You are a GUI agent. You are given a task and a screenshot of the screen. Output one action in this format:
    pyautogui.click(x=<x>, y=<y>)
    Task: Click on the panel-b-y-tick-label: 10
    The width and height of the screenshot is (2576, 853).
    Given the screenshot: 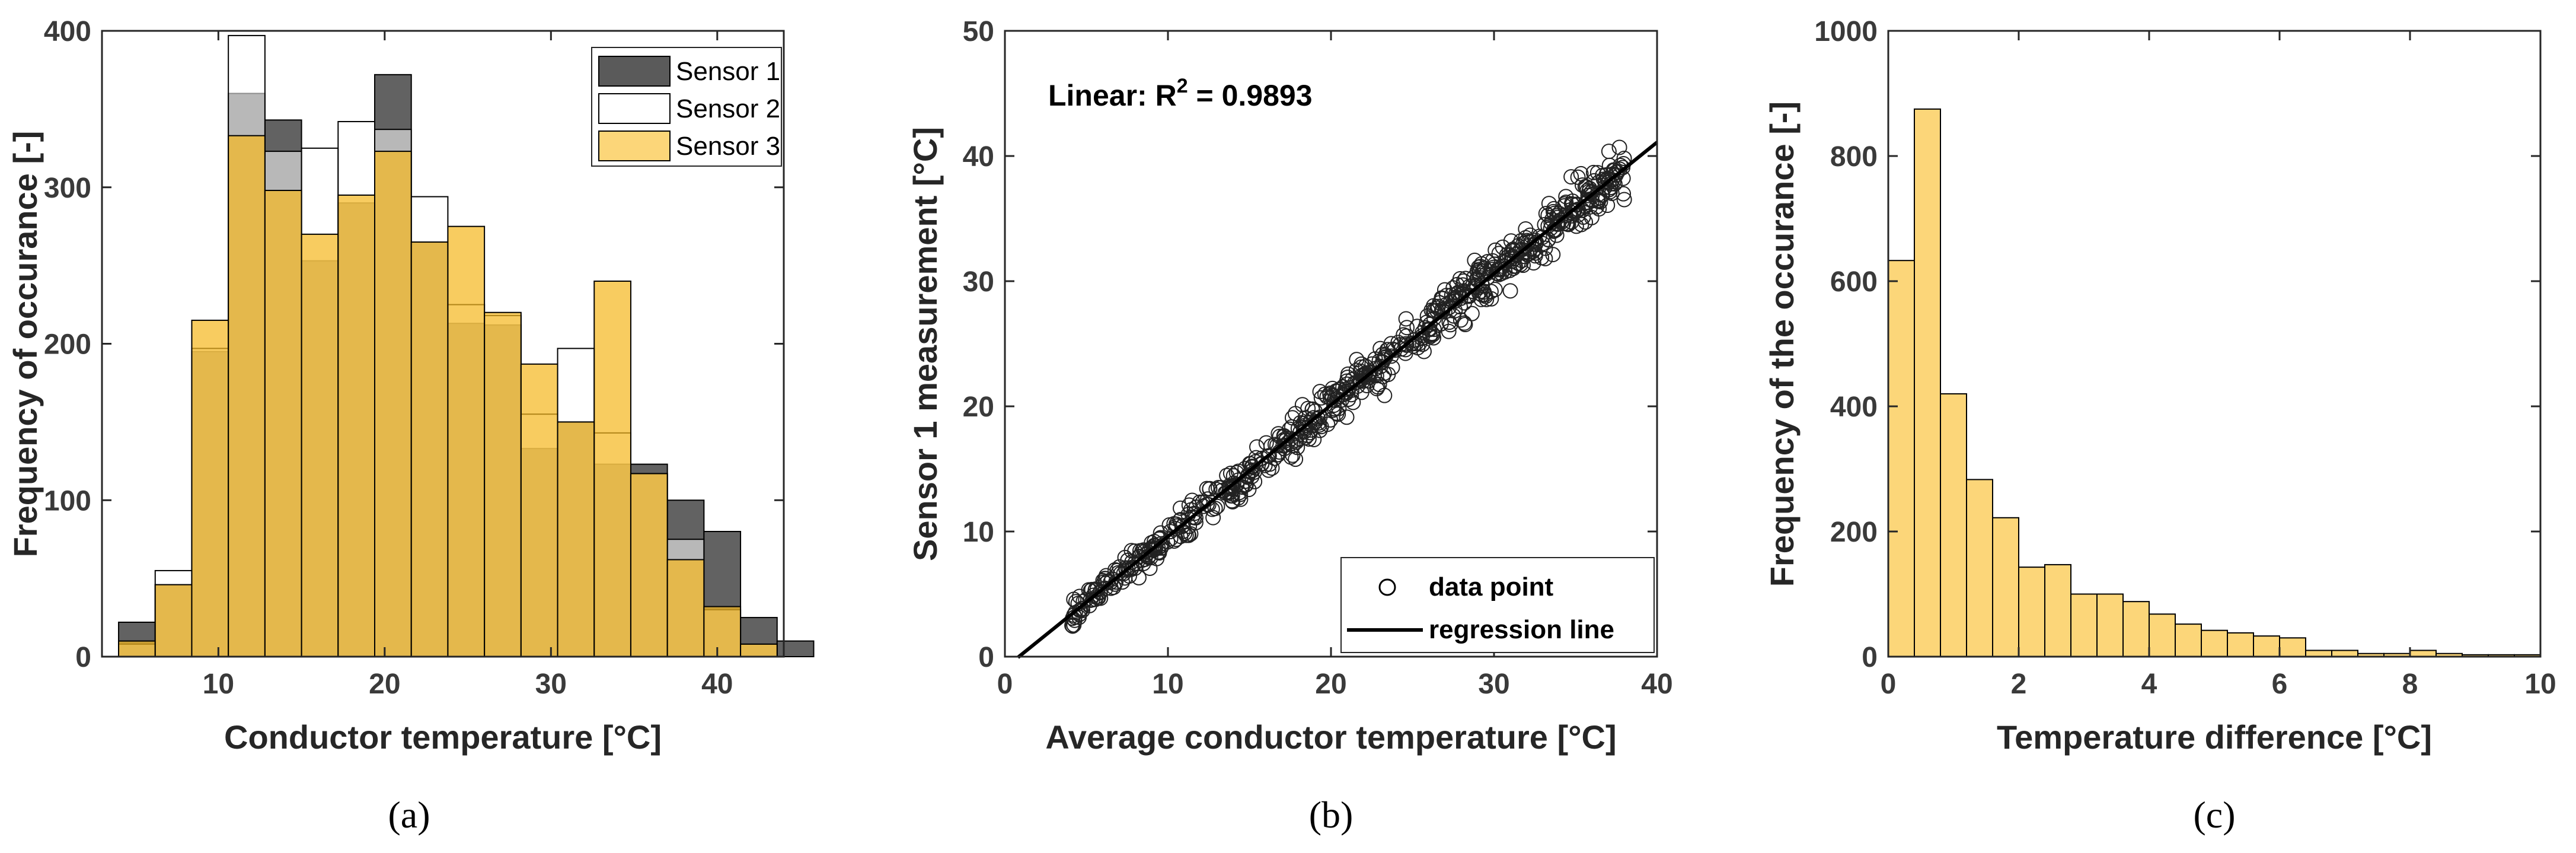 What is the action you would take?
    pyautogui.click(x=978, y=532)
    